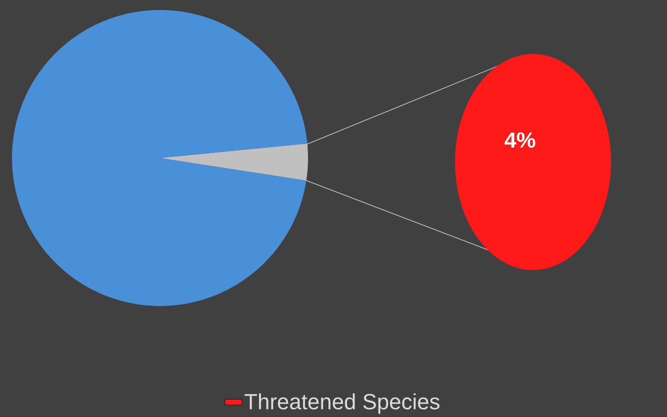 The width and height of the screenshot is (667, 417). Describe the element at coordinates (520, 140) in the screenshot. I see `data-label: 4%` at that location.